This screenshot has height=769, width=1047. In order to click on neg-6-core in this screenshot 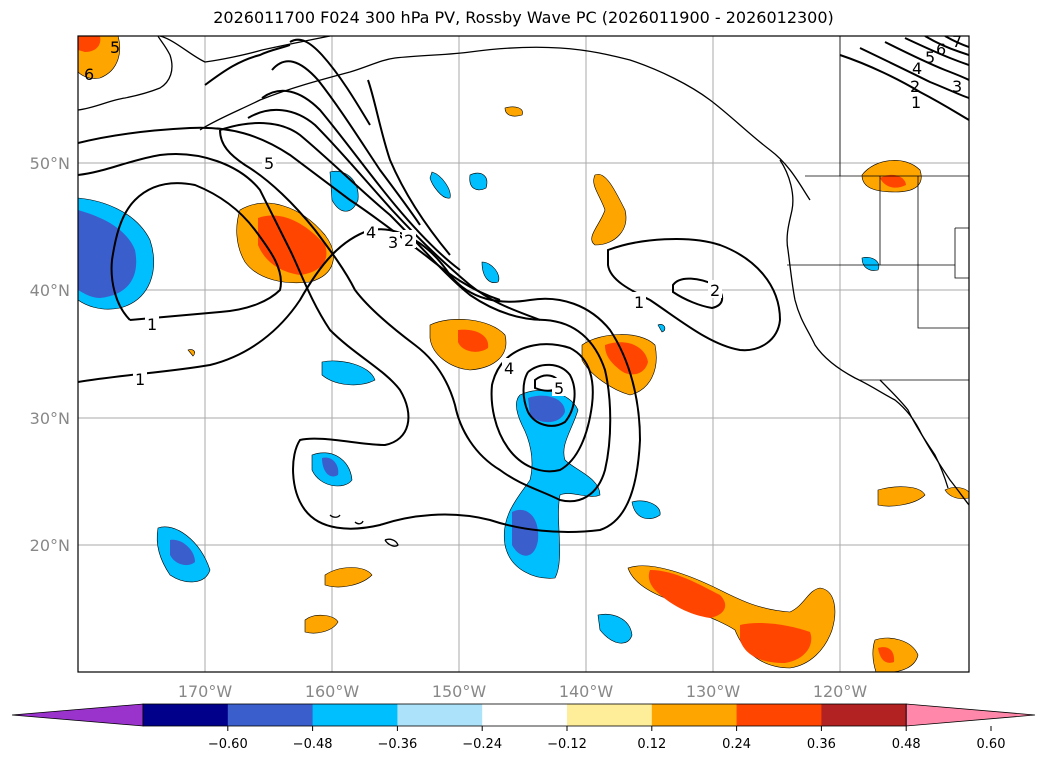, I will do `click(330, 467)`.